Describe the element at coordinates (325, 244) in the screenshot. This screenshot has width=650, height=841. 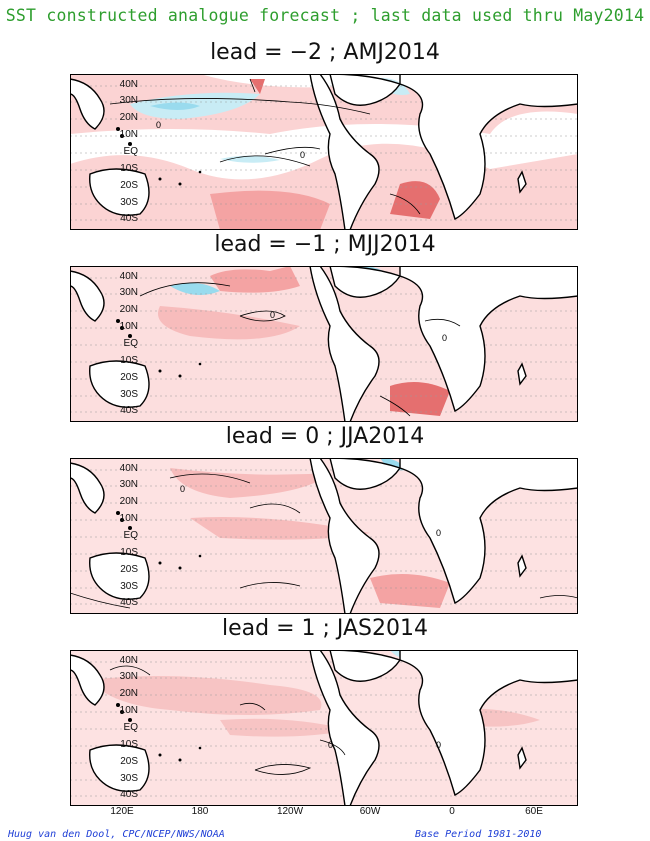
I see `panel-2-title: lead = −1 ; MJJ2014` at that location.